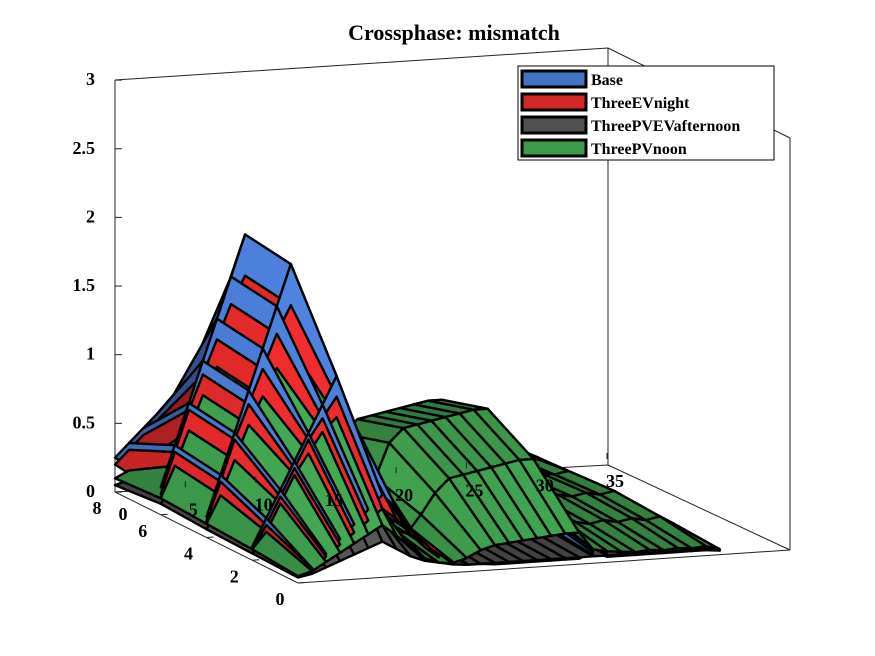 This screenshot has height=656, width=875. Describe the element at coordinates (554, 148) in the screenshot. I see `legend-swatch-threepvnoon` at that location.